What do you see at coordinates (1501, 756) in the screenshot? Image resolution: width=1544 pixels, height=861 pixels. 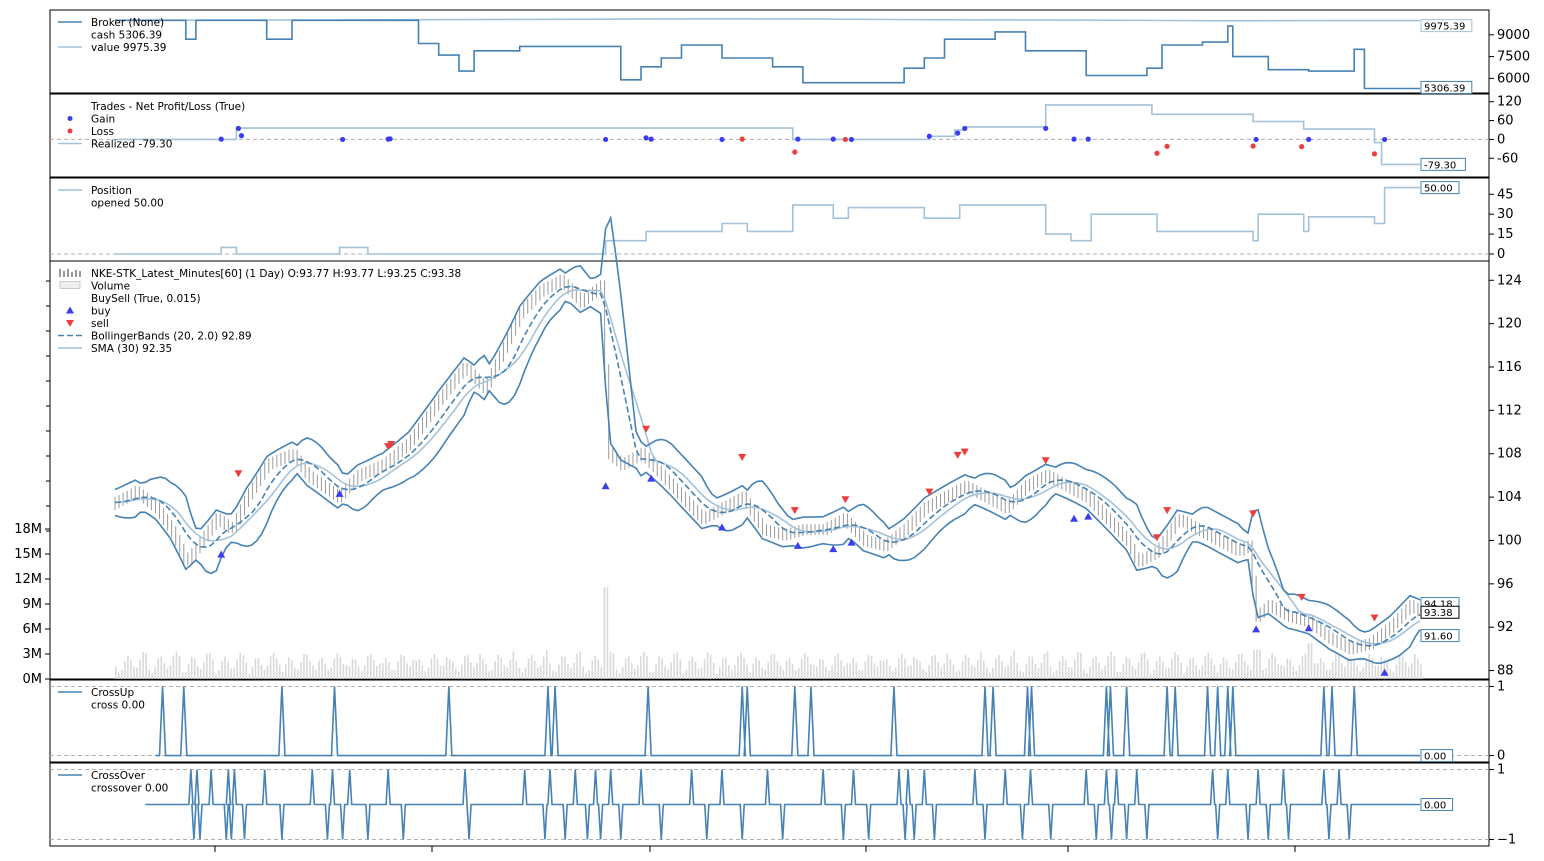 I see `y-tick-label-crossup: 0` at bounding box center [1501, 756].